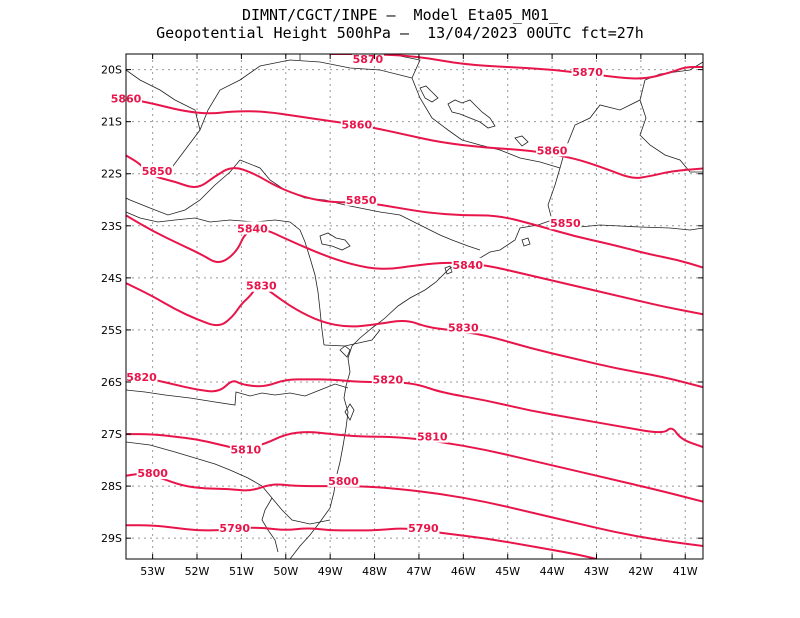 The image size is (800, 618). What do you see at coordinates (111, 434) in the screenshot?
I see `lat-tick-label: 27S` at bounding box center [111, 434].